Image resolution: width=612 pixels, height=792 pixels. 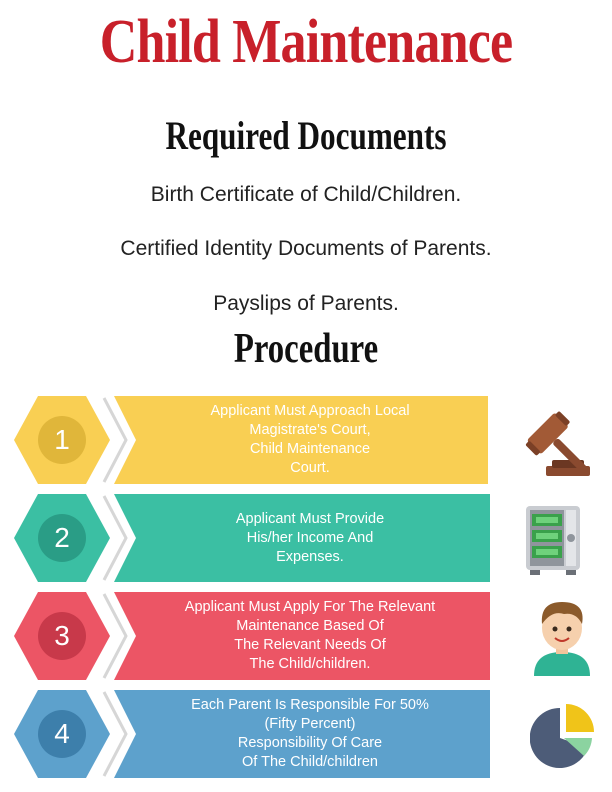 What do you see at coordinates (557, 443) in the screenshot?
I see `gavel-icon` at bounding box center [557, 443].